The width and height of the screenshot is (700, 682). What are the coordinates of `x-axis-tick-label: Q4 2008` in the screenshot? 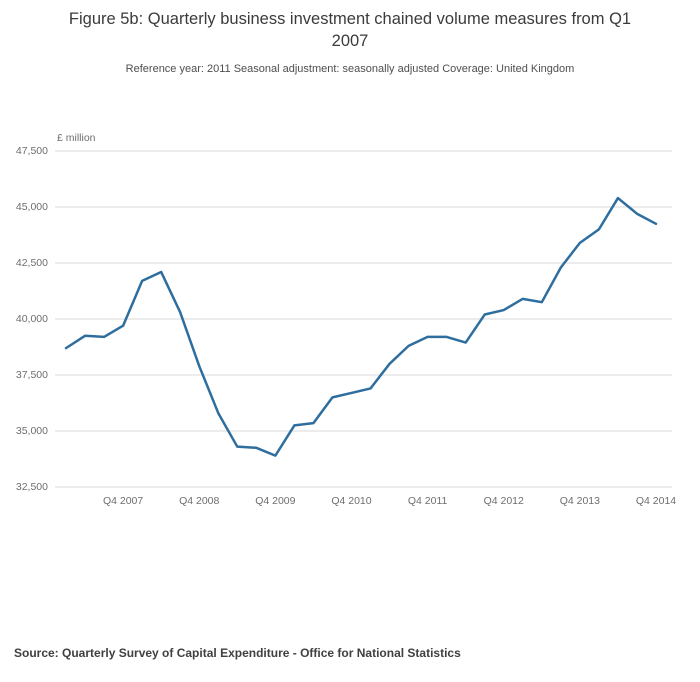 It's located at (199, 501).